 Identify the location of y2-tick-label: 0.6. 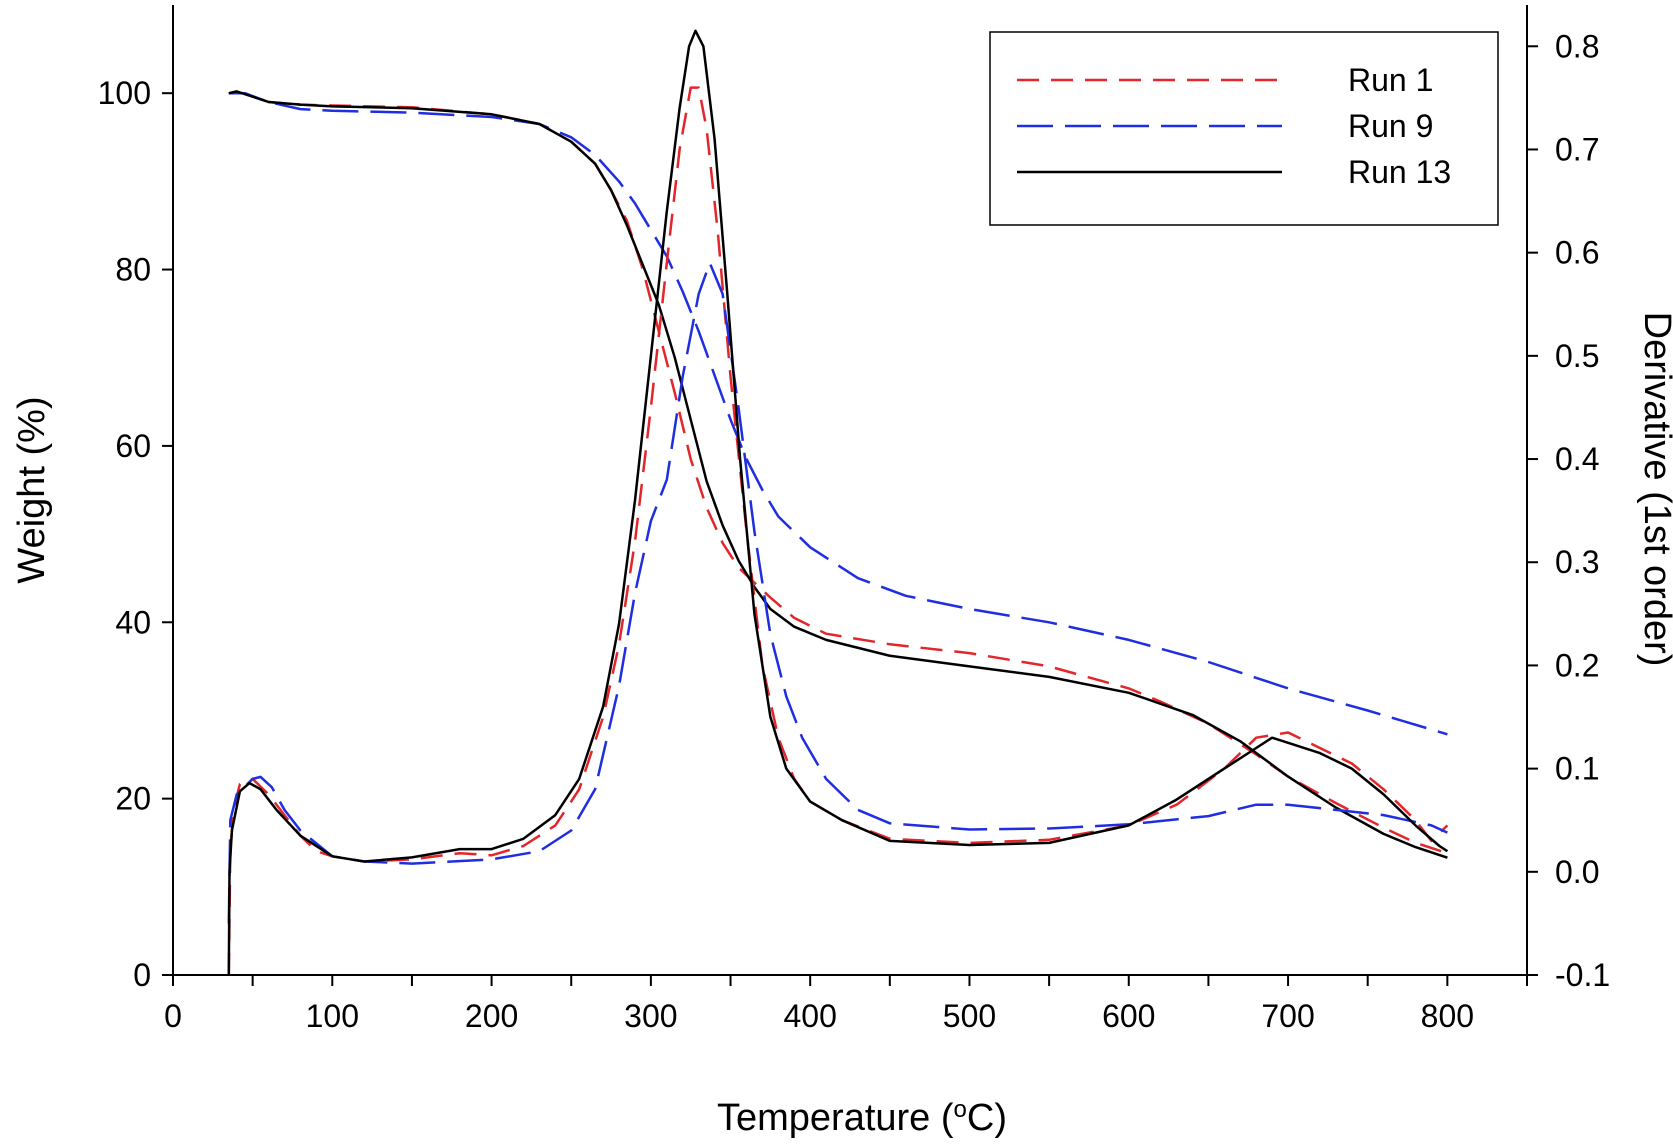
(1577, 253).